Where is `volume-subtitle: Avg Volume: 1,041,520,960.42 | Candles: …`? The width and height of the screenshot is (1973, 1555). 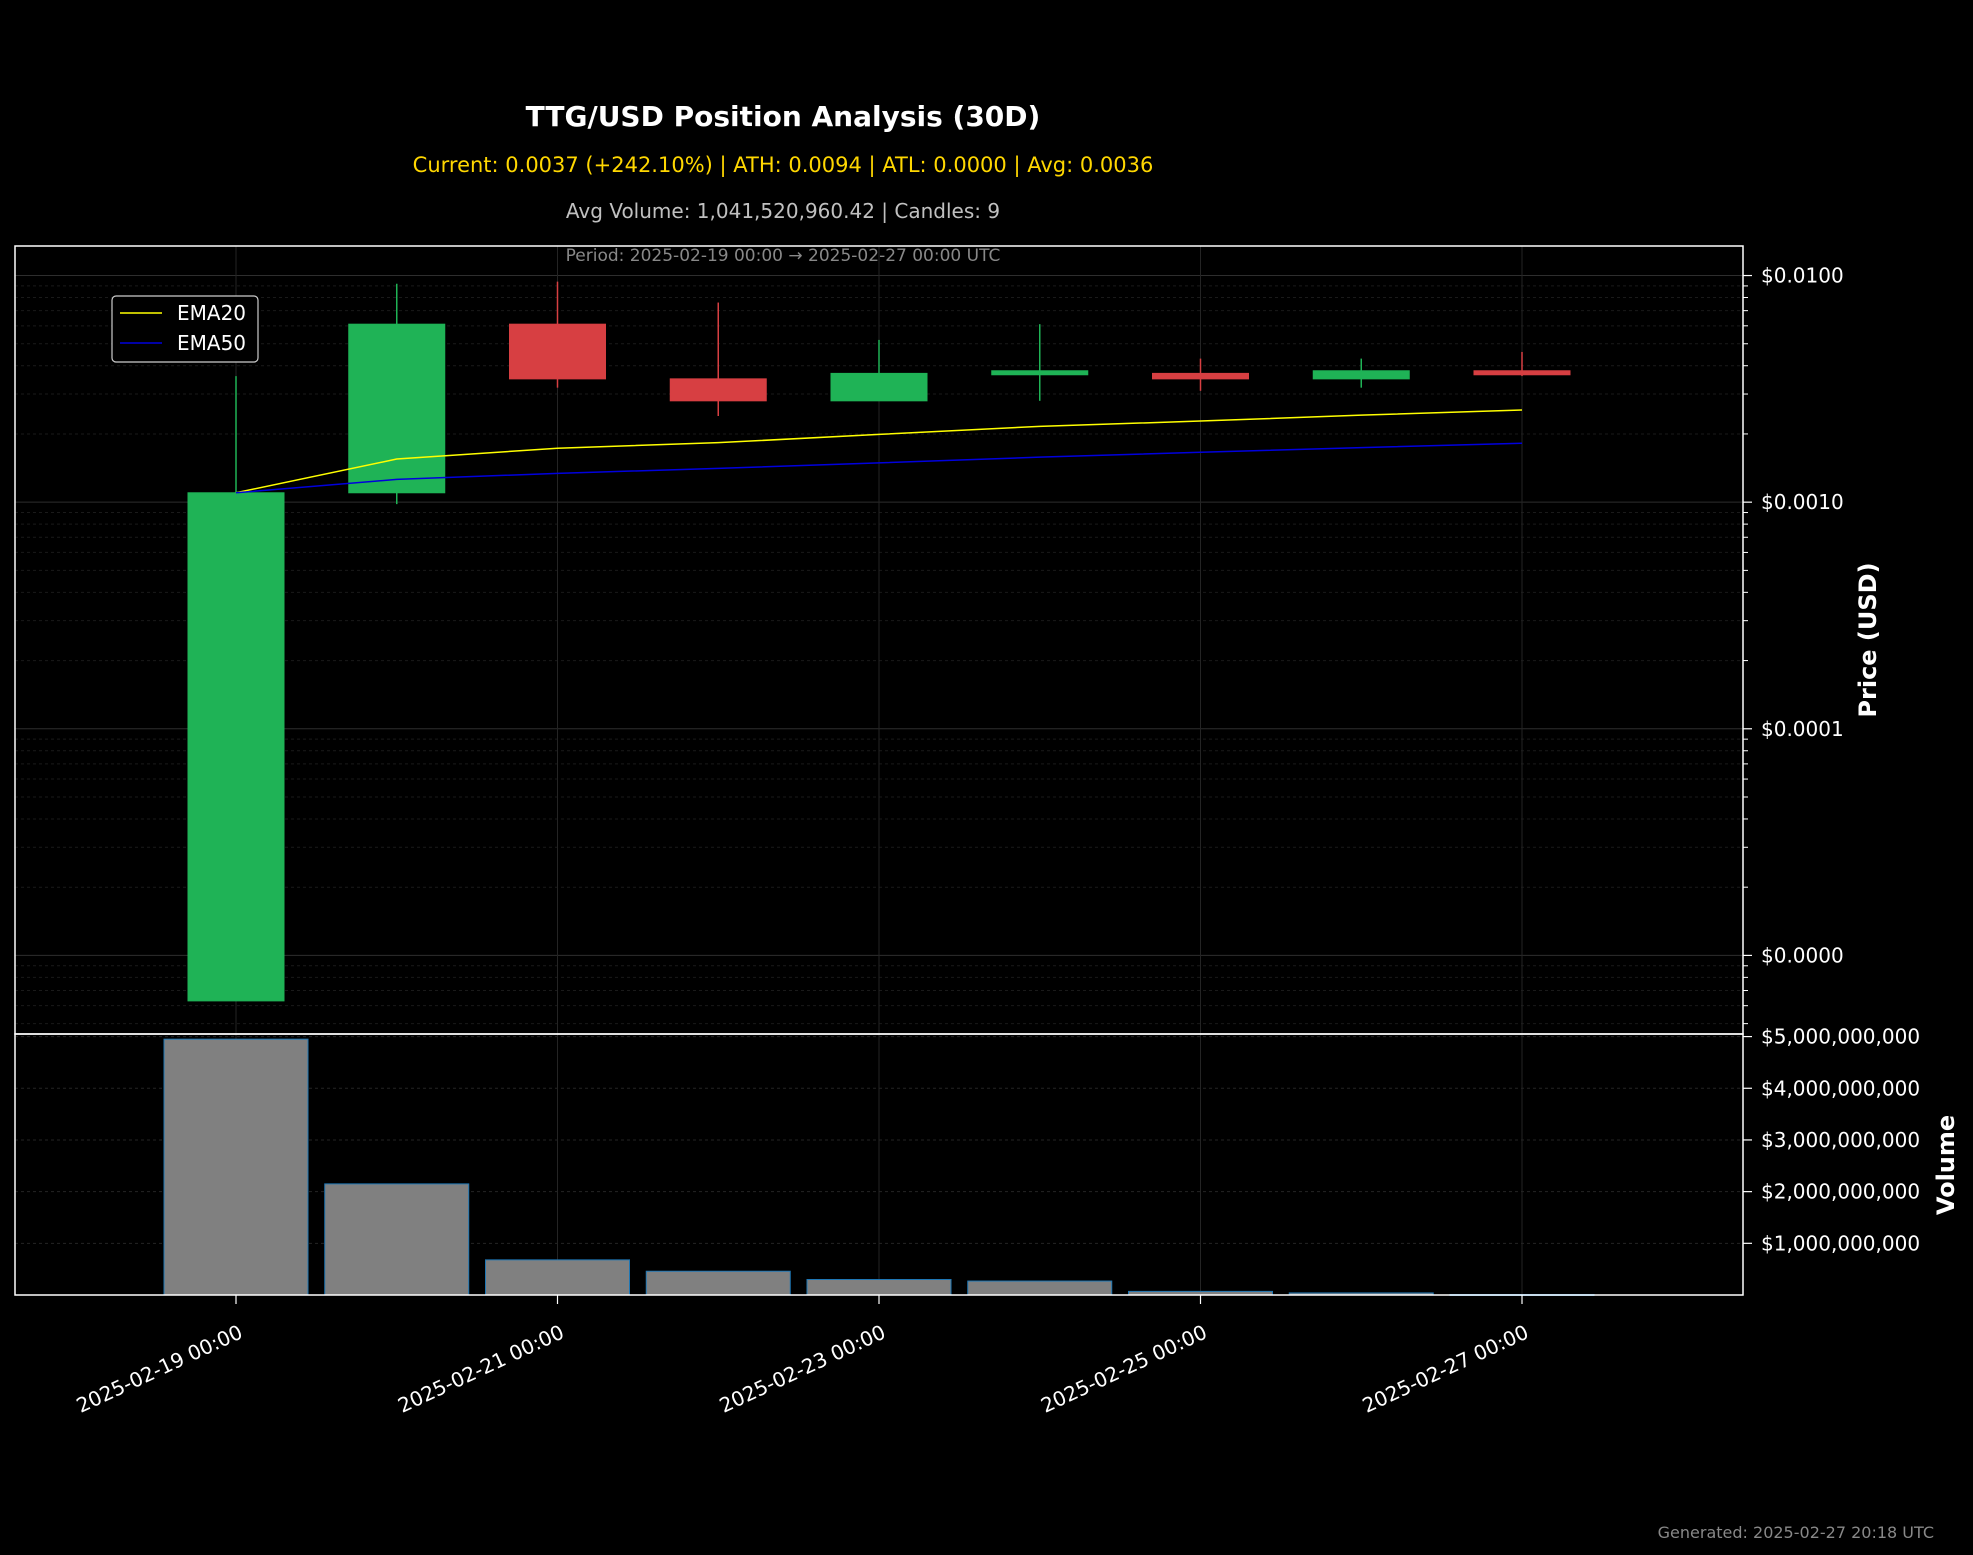 volume-subtitle: Avg Volume: 1,041,520,960.42 | Candles: … is located at coordinates (783, 211).